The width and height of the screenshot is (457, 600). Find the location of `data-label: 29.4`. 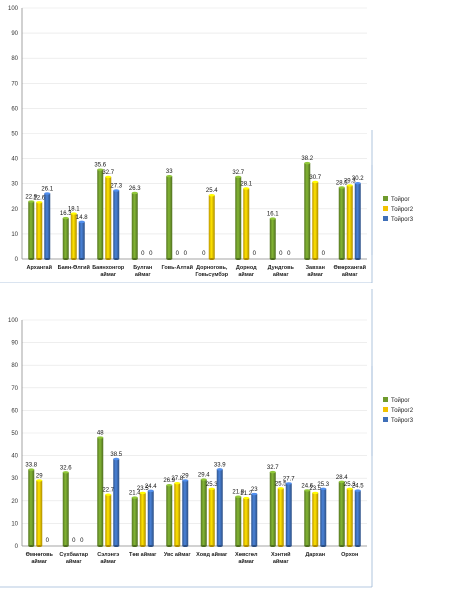

data-label: 29.4 is located at coordinates (204, 476).